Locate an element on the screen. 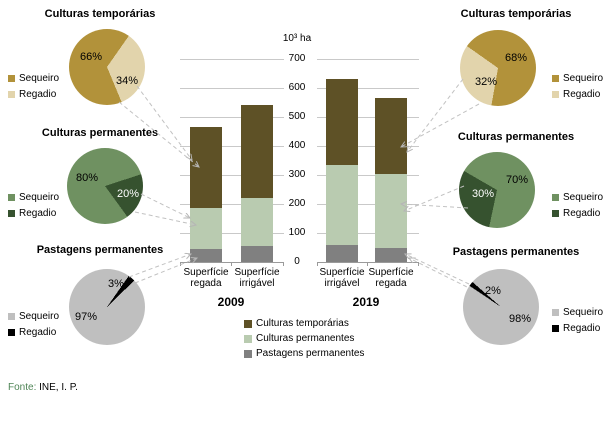  pie-slice-label: 70% is located at coordinates (517, 180).